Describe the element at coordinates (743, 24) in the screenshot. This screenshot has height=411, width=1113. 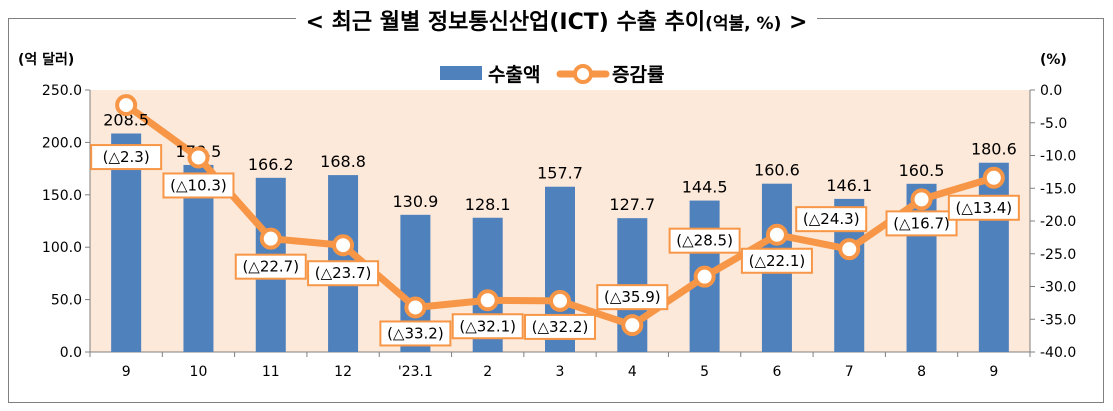
I see `title-unit: (억불, %)` at that location.